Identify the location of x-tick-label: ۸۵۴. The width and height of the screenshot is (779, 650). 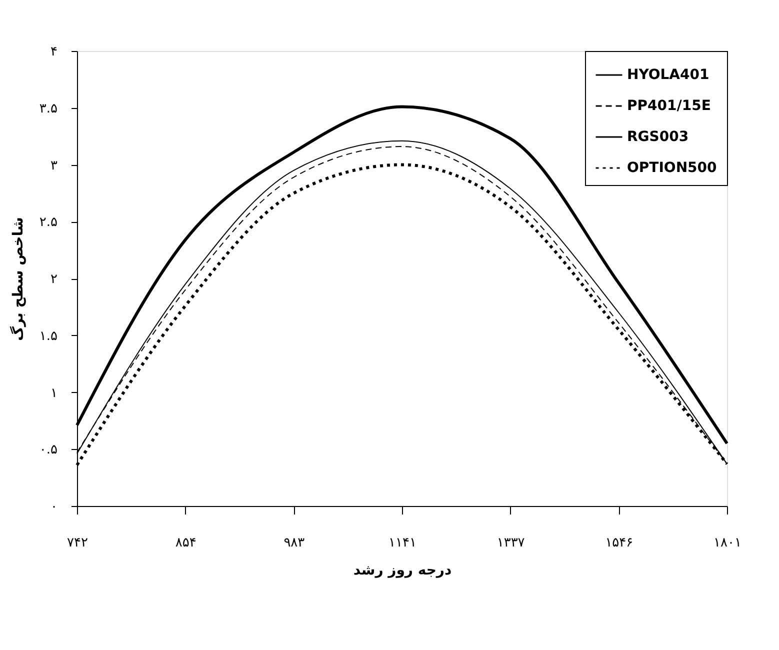
(185, 543).